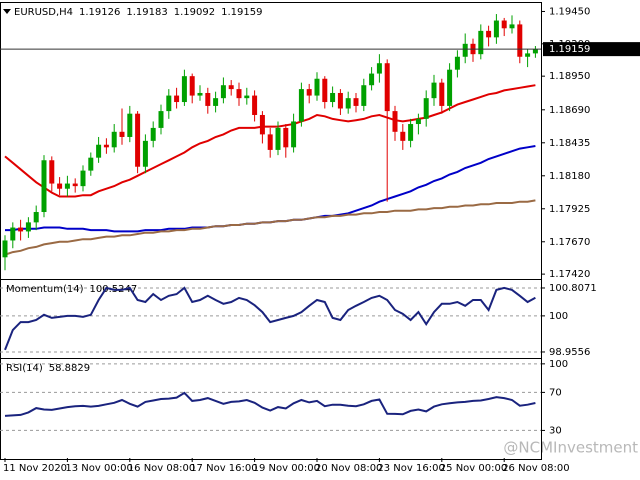 This screenshot has height=480, width=640. I want to click on header-low: 1.19092, so click(194, 12).